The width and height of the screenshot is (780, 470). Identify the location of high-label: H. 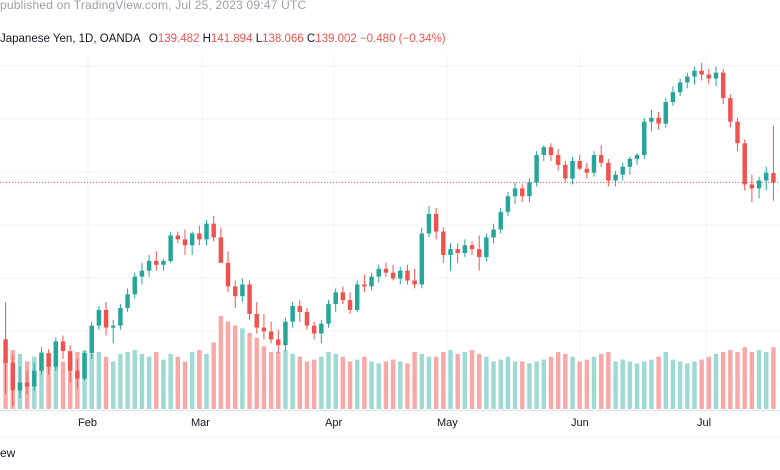
(206, 39).